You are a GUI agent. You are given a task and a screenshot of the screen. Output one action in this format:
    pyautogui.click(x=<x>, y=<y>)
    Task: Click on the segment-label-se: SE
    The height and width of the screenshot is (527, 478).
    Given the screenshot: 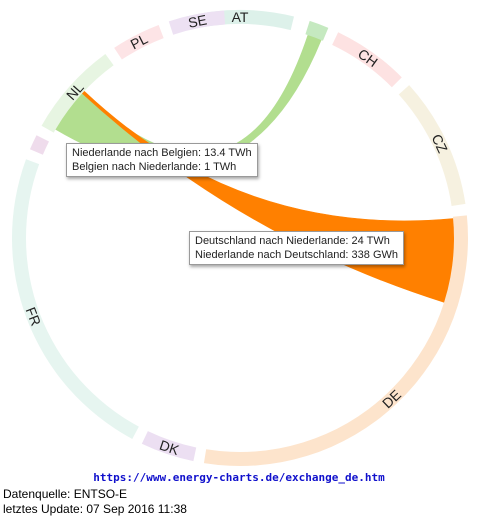 What is the action you would take?
    pyautogui.click(x=197, y=20)
    